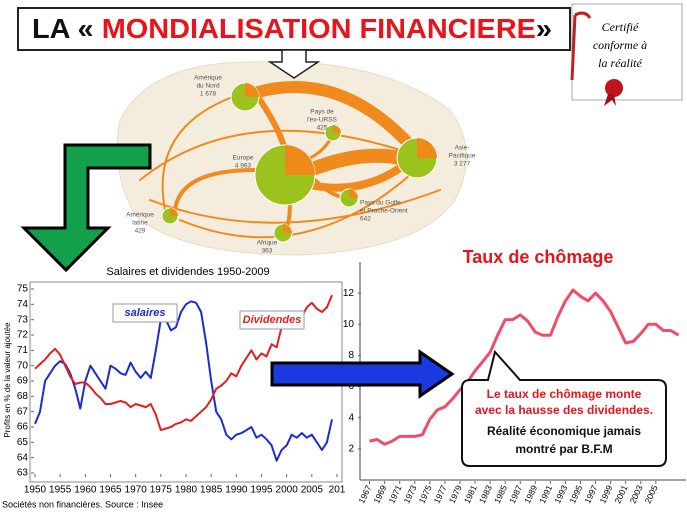 This screenshot has width=687, height=512. What do you see at coordinates (351, 386) in the screenshot?
I see `y-tick-label: 6` at bounding box center [351, 386].